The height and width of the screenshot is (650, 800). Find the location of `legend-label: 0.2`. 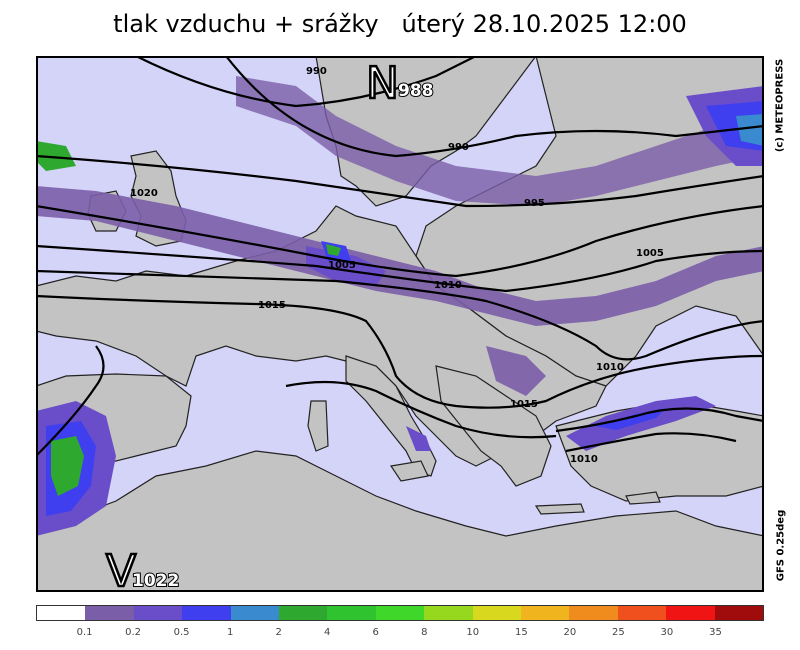

legend-label: 0.2 is located at coordinates (133, 632).